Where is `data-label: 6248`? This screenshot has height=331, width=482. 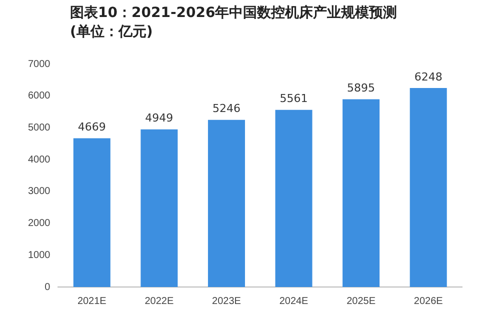 data-label: 6248 is located at coordinates (428, 77).